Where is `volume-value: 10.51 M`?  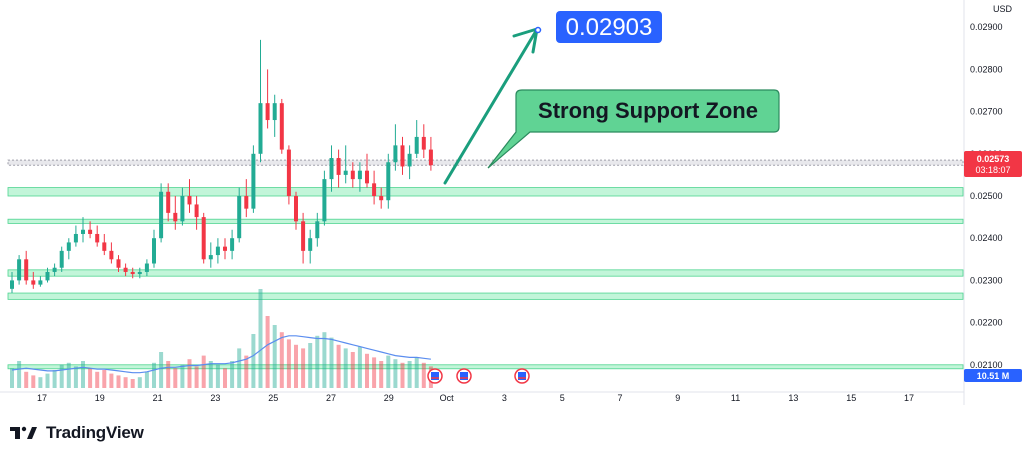
volume-value: 10.51 M is located at coordinates (993, 376).